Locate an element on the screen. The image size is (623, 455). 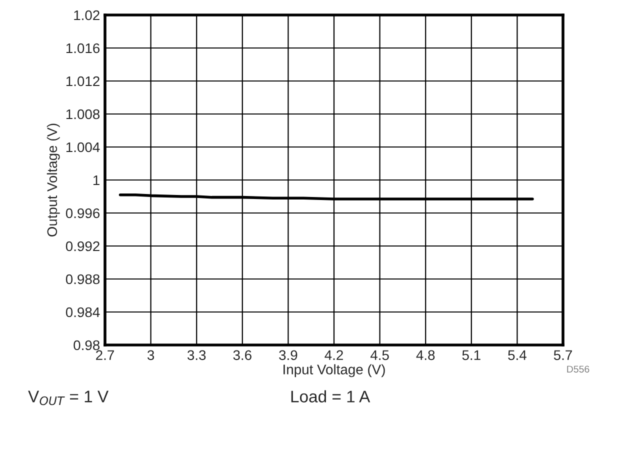
y-tick-label: 0.98 is located at coordinates (87, 345).